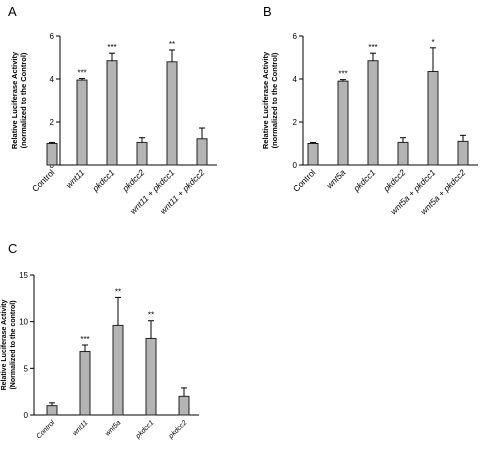 The image size is (500, 450). Describe the element at coordinates (23, 275) in the screenshot. I see `y-tick-label: 15` at that location.